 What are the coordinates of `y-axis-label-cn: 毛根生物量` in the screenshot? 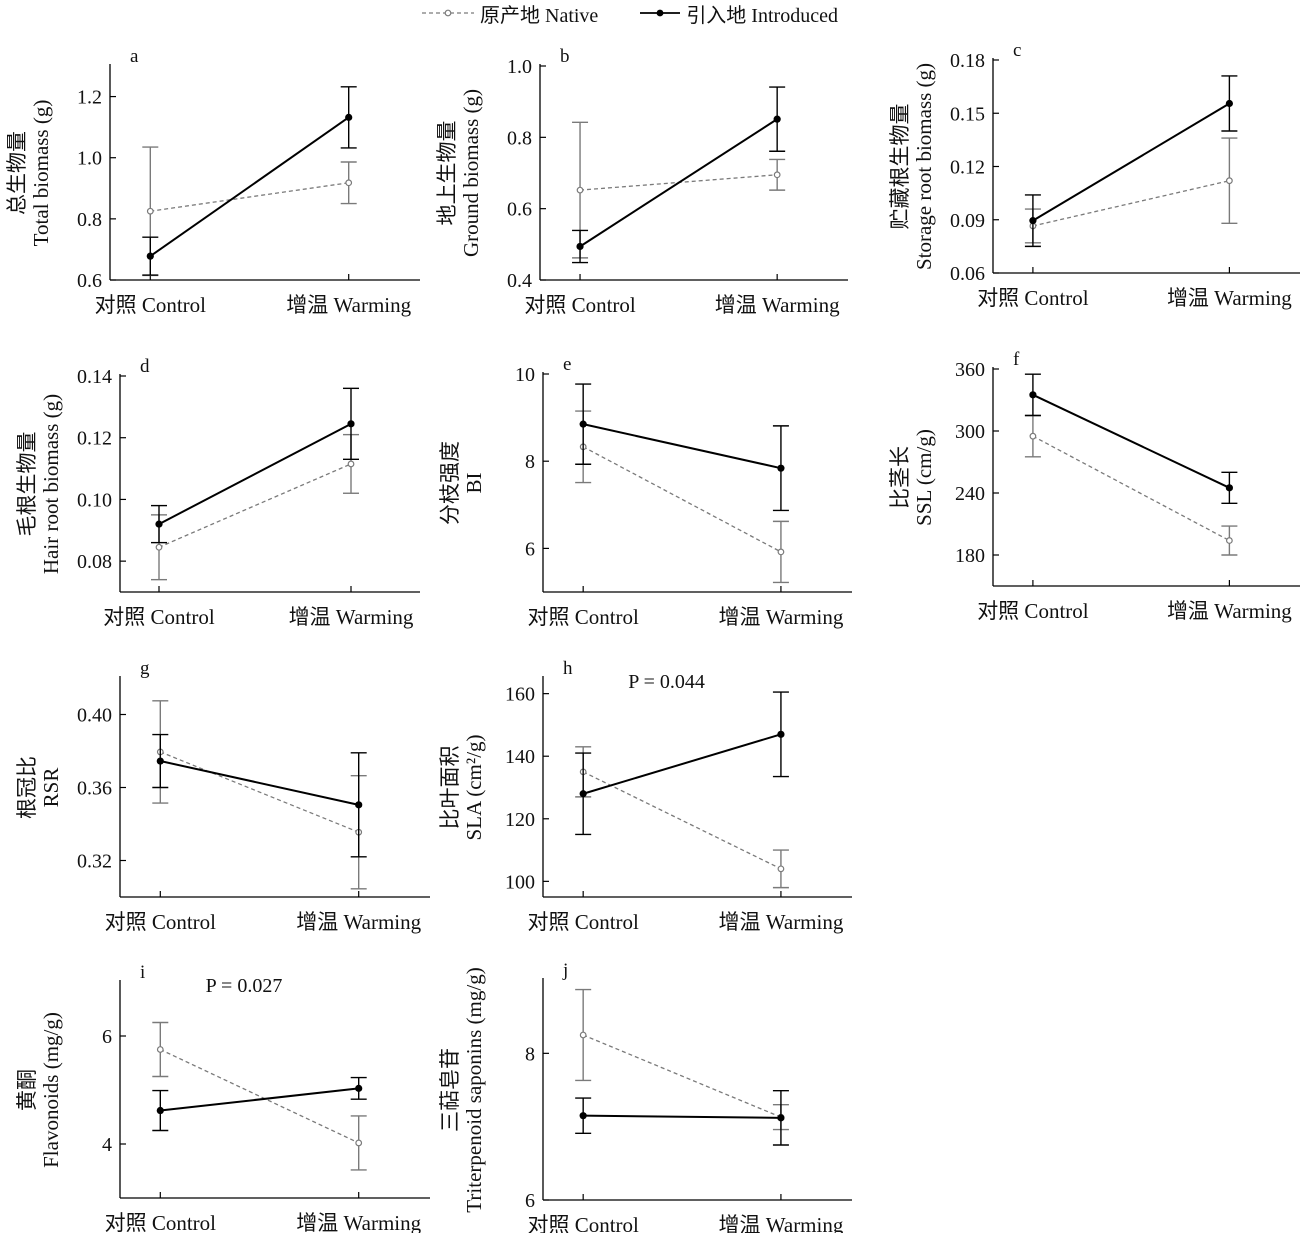 It's located at (27, 484).